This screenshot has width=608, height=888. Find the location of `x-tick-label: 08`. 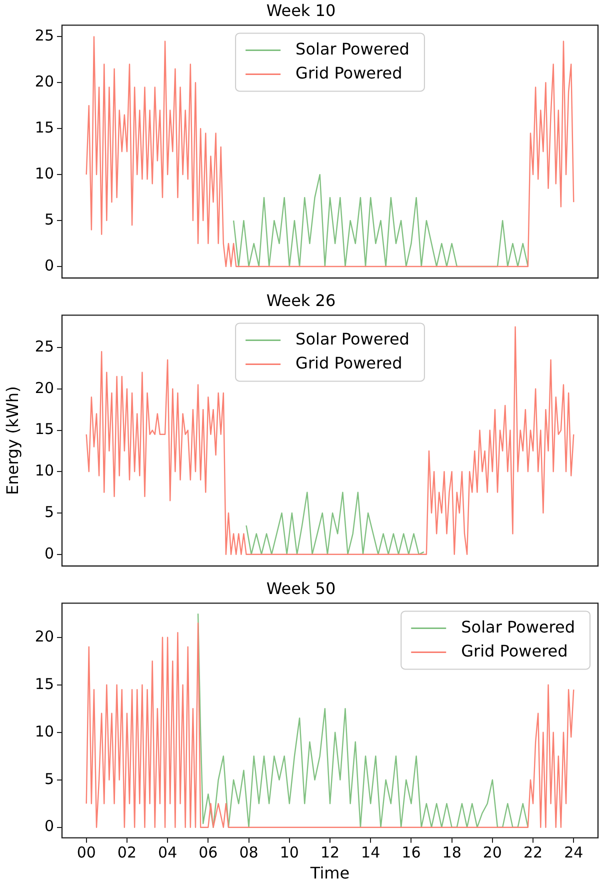

x-tick-label: 08 is located at coordinates (248, 853).